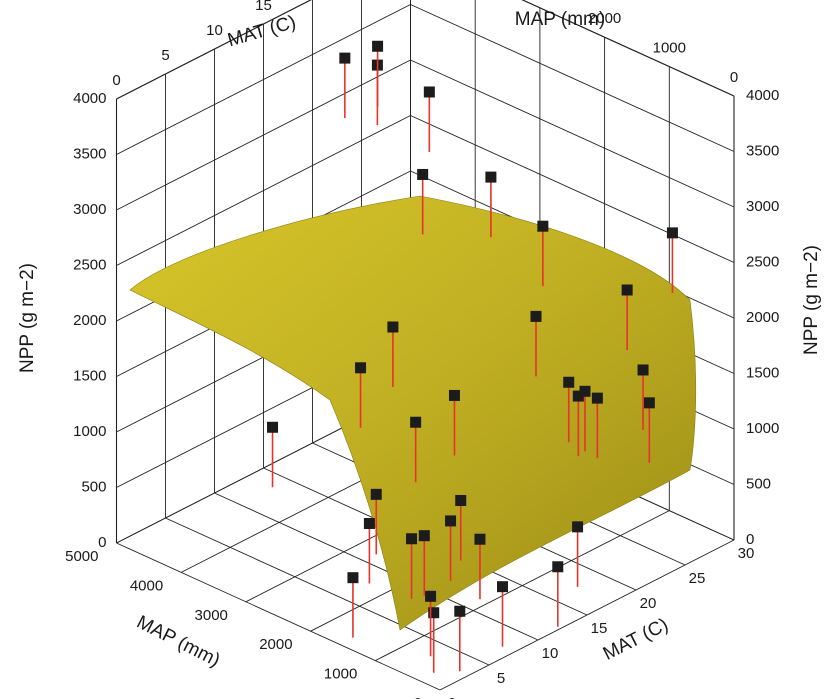 The image size is (837, 699). I want to click on mat-tick-bottom: 0, so click(452, 697).